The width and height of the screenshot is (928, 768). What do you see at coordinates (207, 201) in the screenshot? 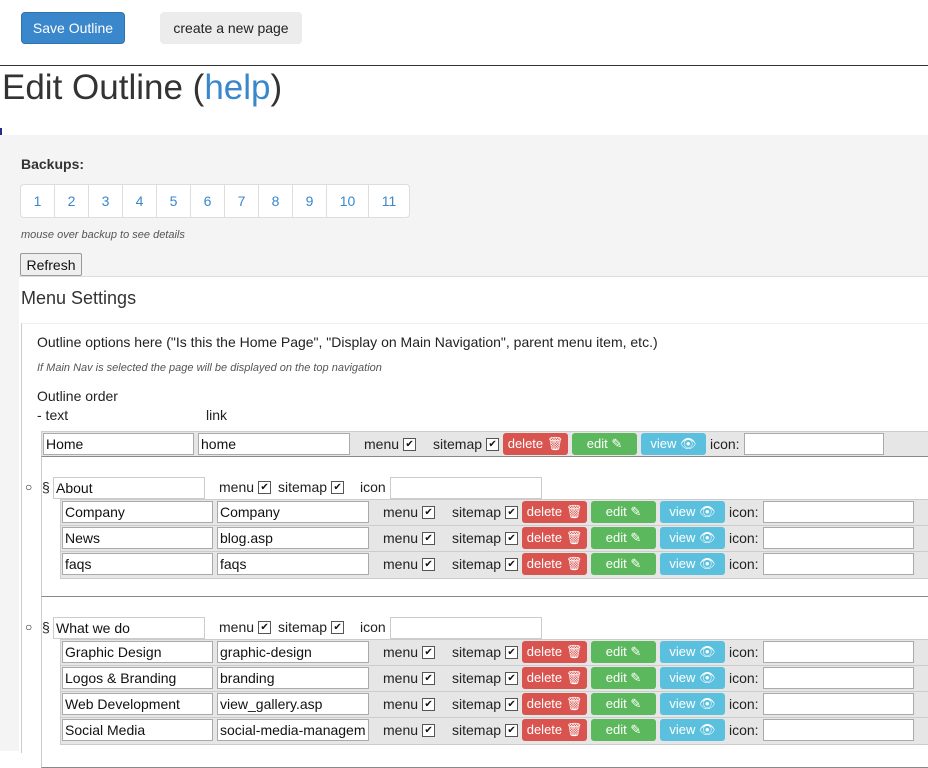
I see `backup-page-6: 6` at bounding box center [207, 201].